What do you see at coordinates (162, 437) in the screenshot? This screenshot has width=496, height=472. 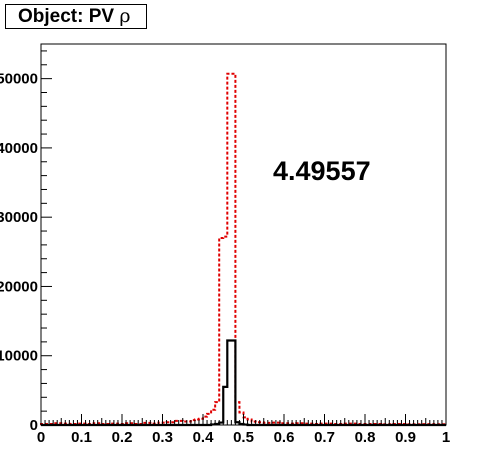 I see `x-tick-label: 0.3` at bounding box center [162, 437].